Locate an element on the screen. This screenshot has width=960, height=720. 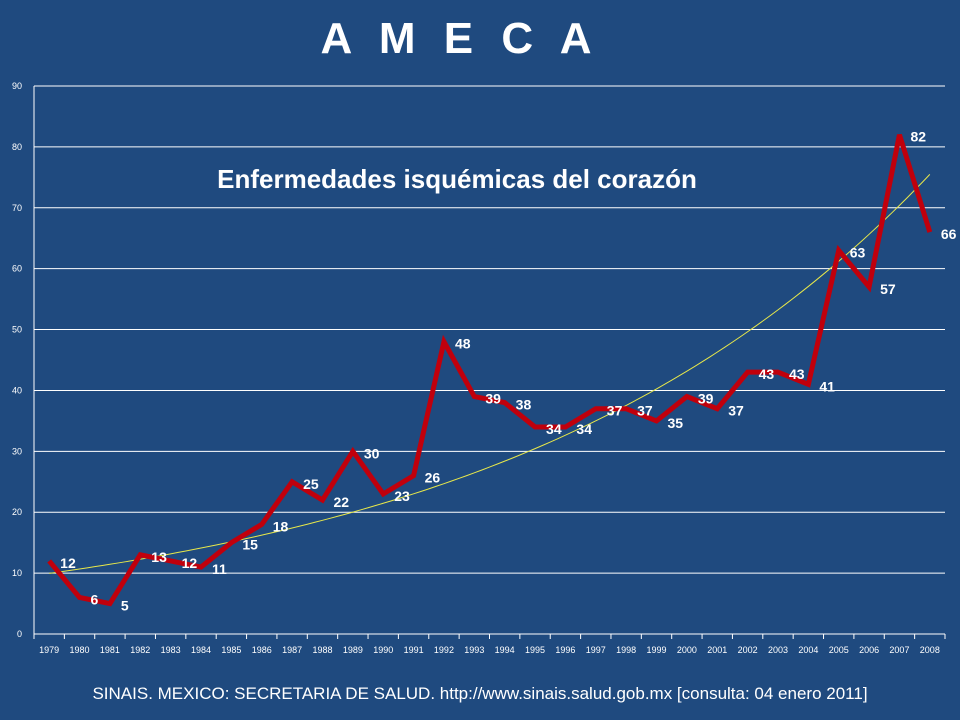
y-tick-label: 70 is located at coordinates (17, 208).